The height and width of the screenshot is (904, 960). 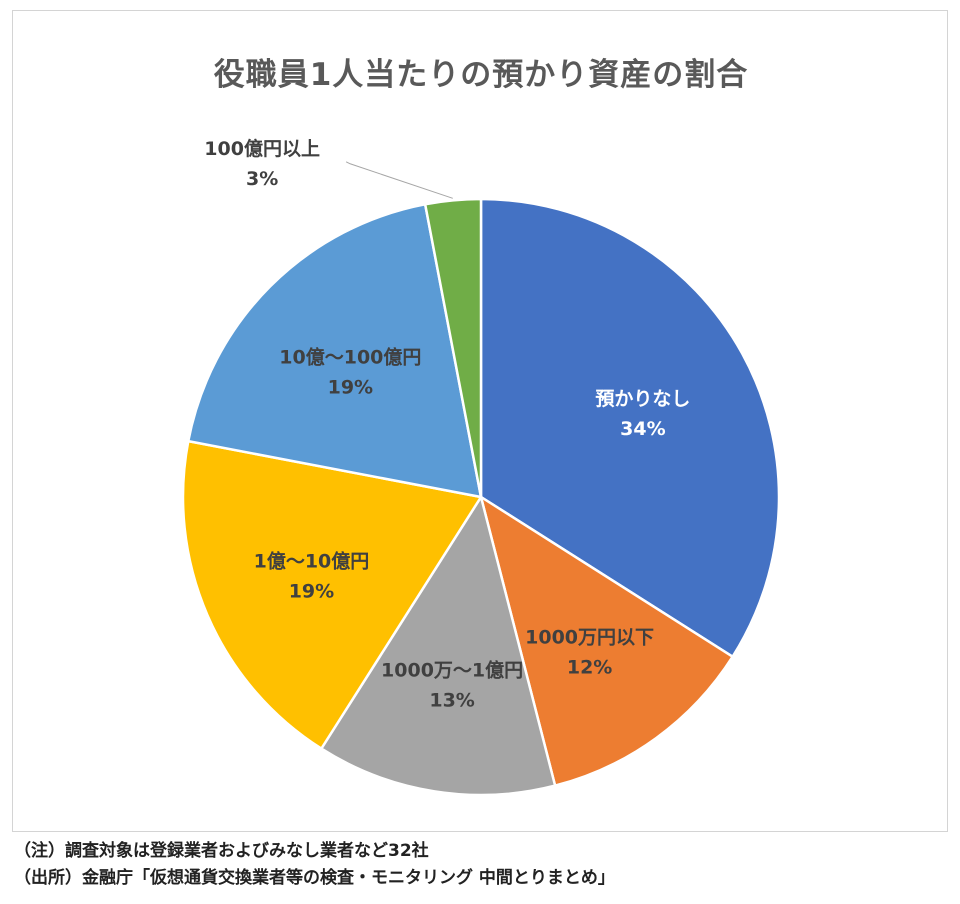 I want to click on slice-category-label-3: 1億～10億円, so click(x=312, y=560).